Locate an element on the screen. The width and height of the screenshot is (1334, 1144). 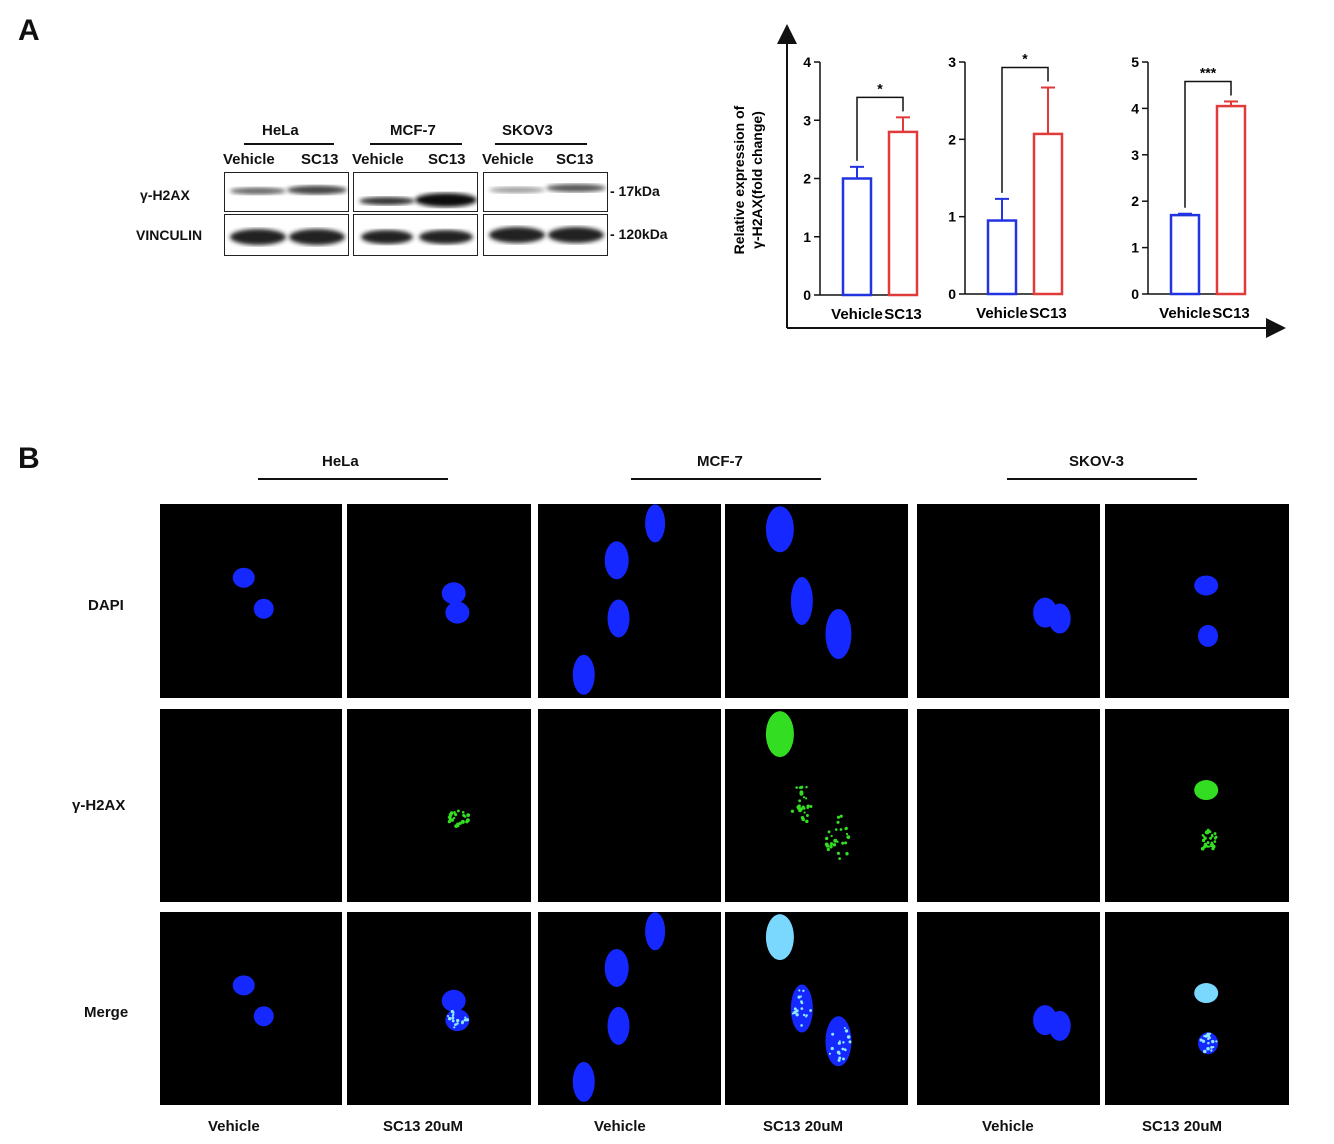
bar-vehicle is located at coordinates (1185, 254).